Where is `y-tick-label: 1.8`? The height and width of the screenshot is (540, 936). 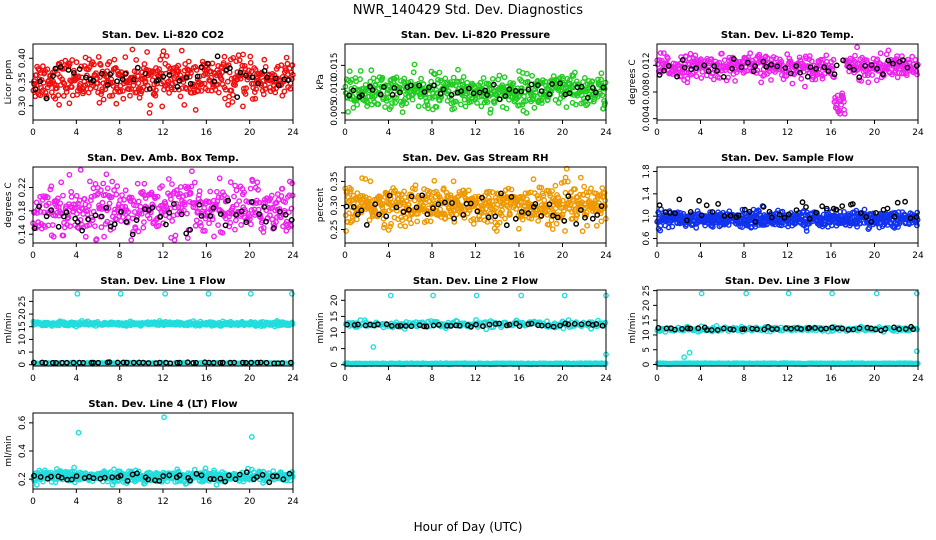 y-tick-label: 1.8 is located at coordinates (647, 171).